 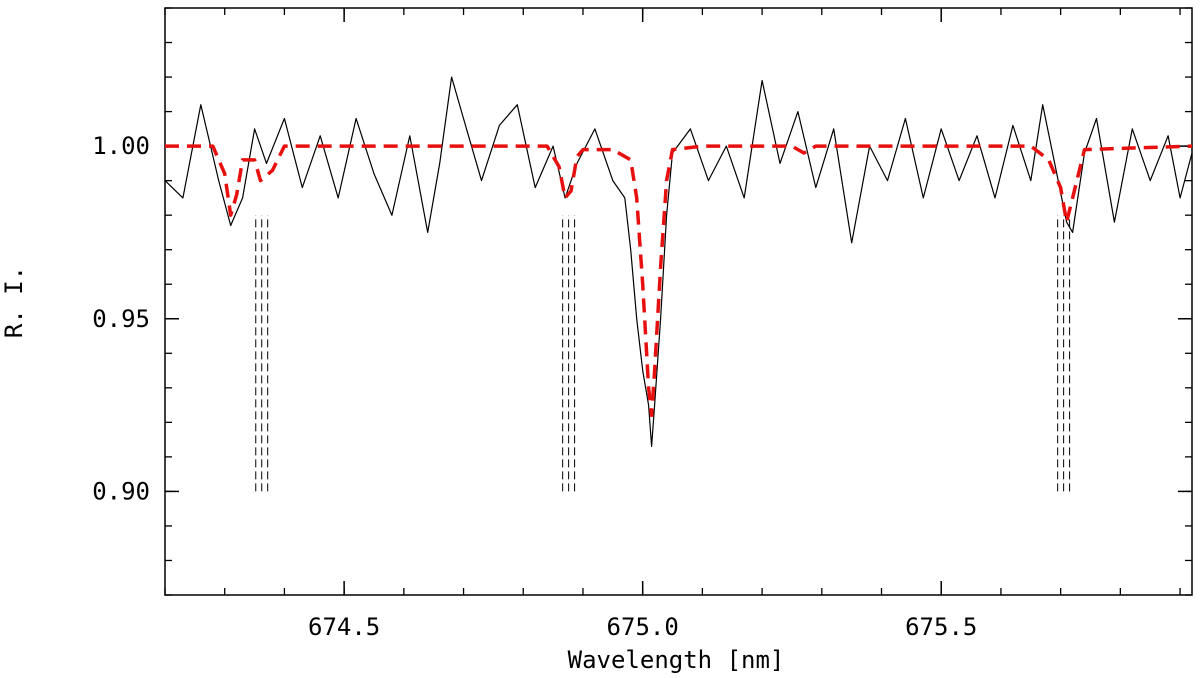 What do you see at coordinates (121, 146) in the screenshot?
I see `y-tick-label: 1.00` at bounding box center [121, 146].